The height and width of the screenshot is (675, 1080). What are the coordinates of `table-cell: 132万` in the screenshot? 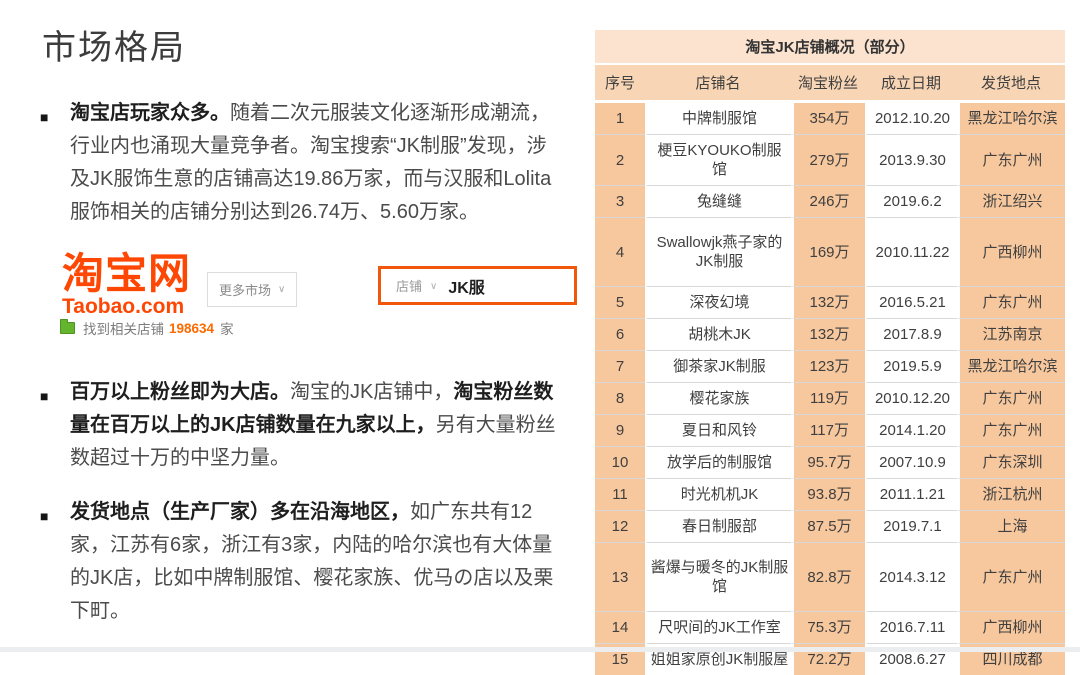 It's located at (828, 302).